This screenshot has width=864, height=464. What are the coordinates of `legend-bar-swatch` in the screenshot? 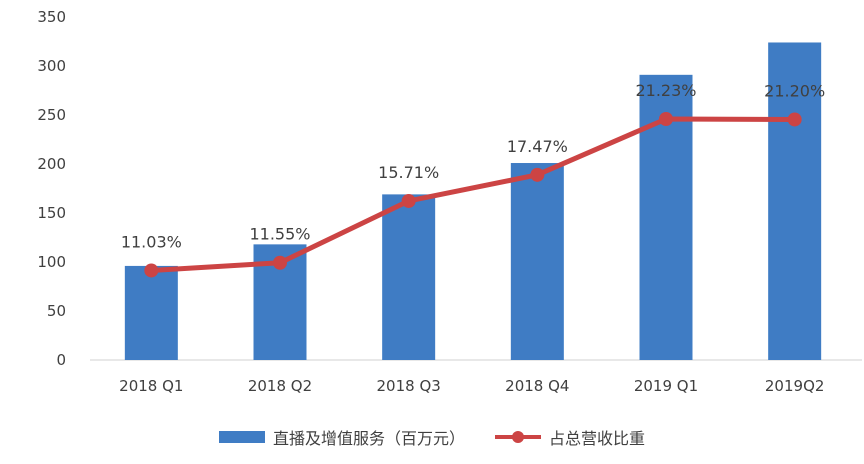 It's located at (241, 437).